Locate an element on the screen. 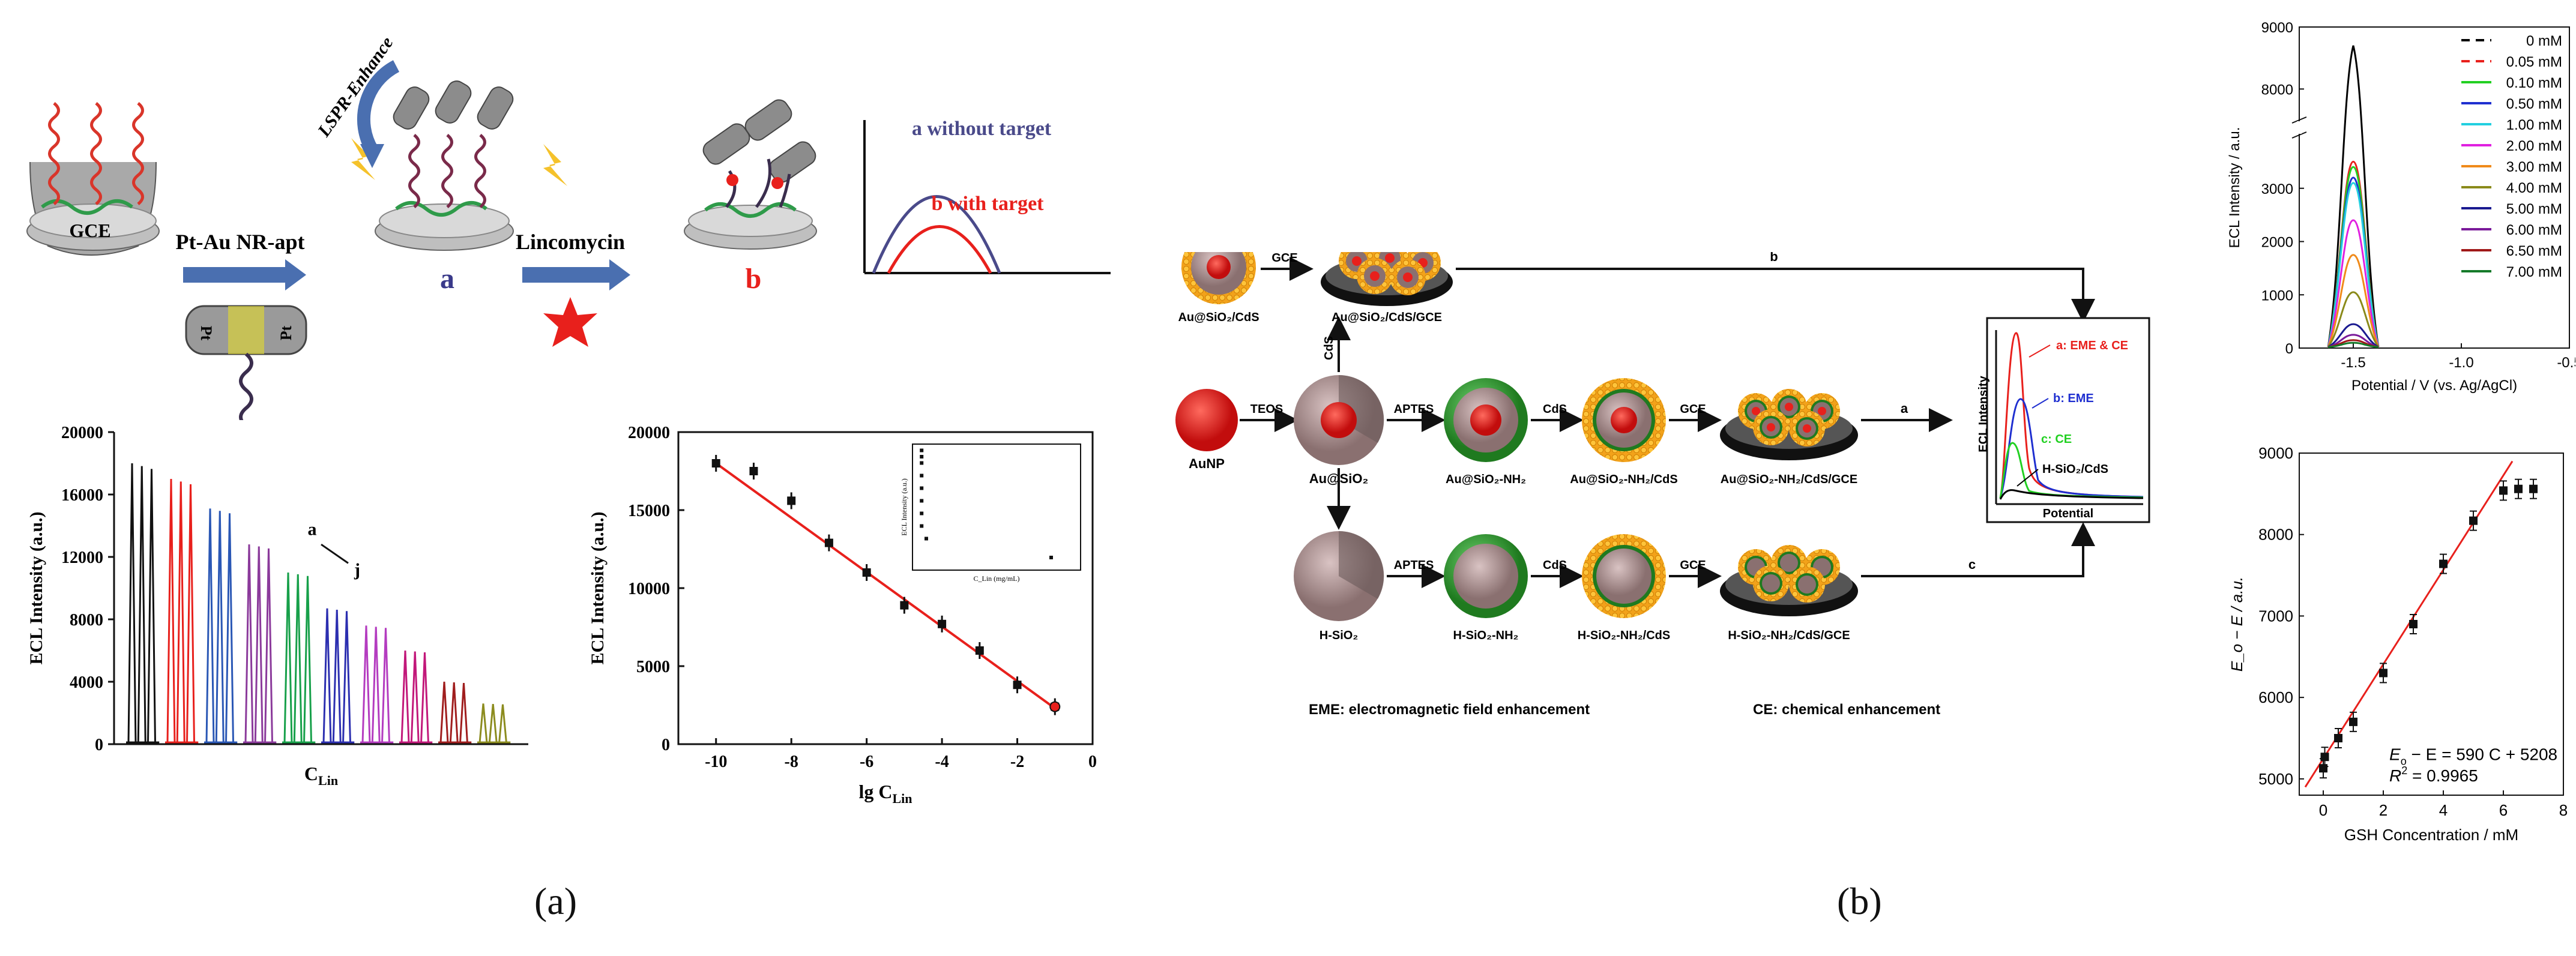 This screenshot has width=2576, height=956. y-axis-title: ECL Intensity (a.u.) is located at coordinates (36, 587).